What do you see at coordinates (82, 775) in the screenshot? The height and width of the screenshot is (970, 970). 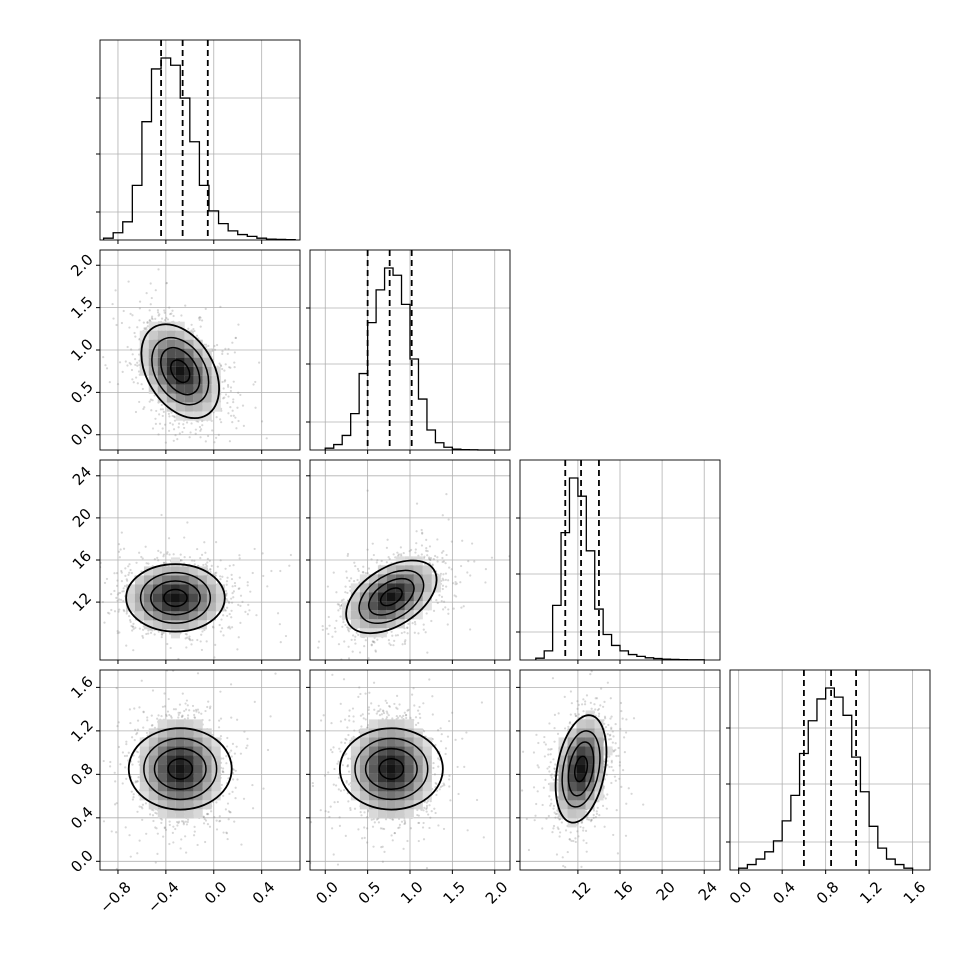 I see `y-tick-label: 0.8` at bounding box center [82, 775].